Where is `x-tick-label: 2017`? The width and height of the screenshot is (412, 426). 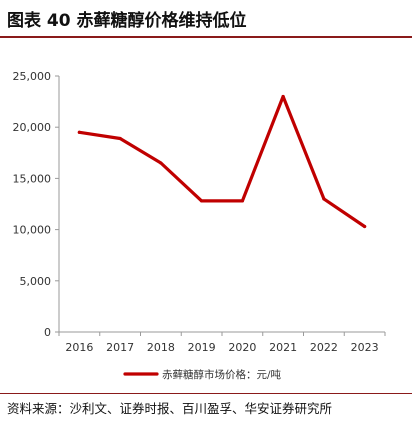 x-tick-label: 2017 is located at coordinates (120, 347).